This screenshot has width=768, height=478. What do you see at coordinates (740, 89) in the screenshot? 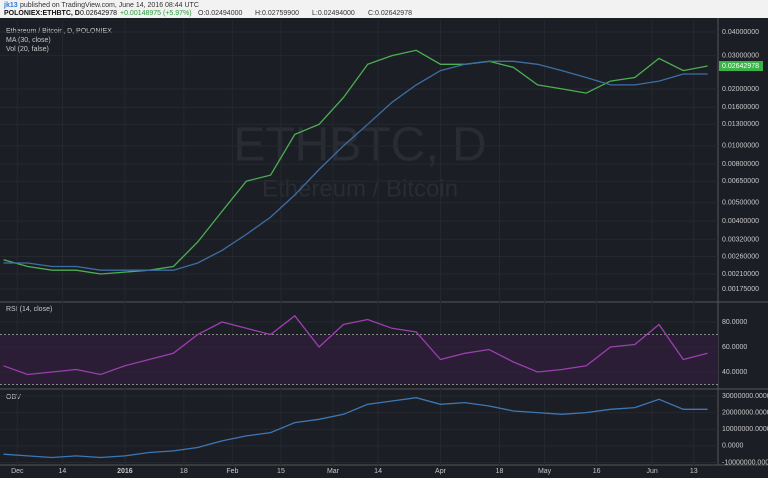
I see `y-tick-label: 0.02000000` at bounding box center [740, 89].